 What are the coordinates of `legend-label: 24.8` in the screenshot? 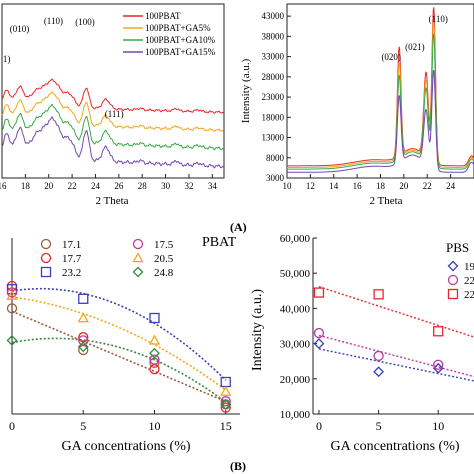 It's located at (164, 273).